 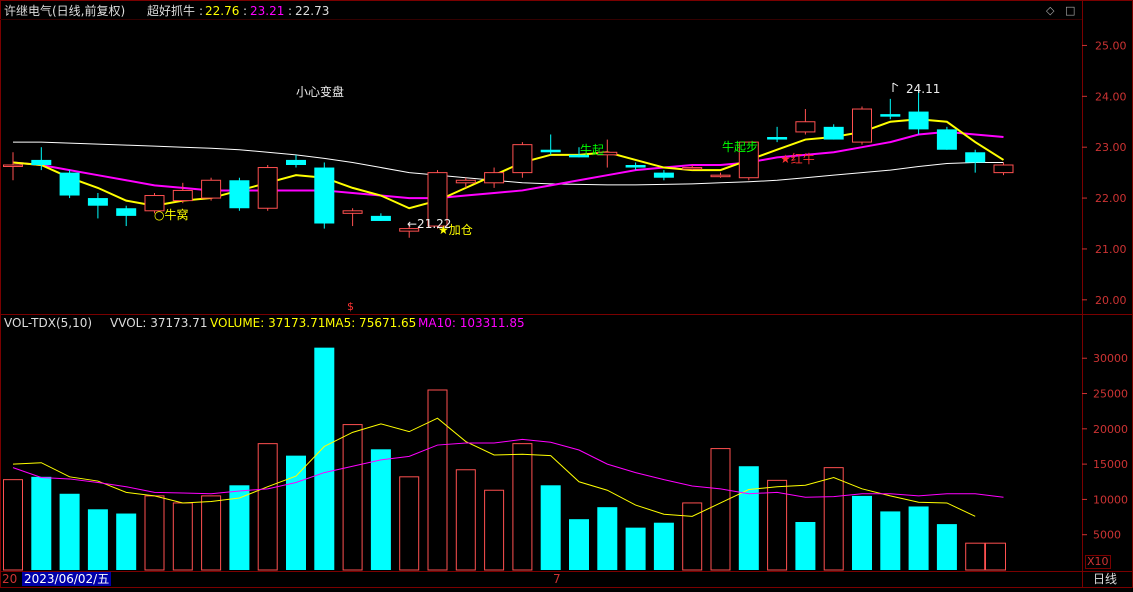 What do you see at coordinates (267, 11) in the screenshot?
I see `indicator-value-2: 23.21` at bounding box center [267, 11].